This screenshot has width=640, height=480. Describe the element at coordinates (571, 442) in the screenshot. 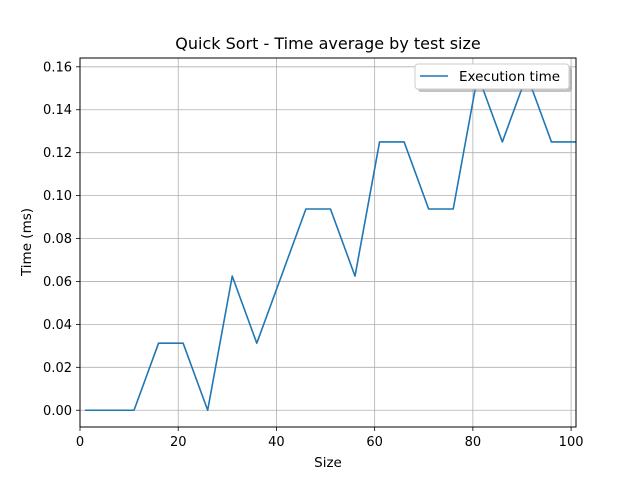

I see `x-tick-label: 100` at that location.